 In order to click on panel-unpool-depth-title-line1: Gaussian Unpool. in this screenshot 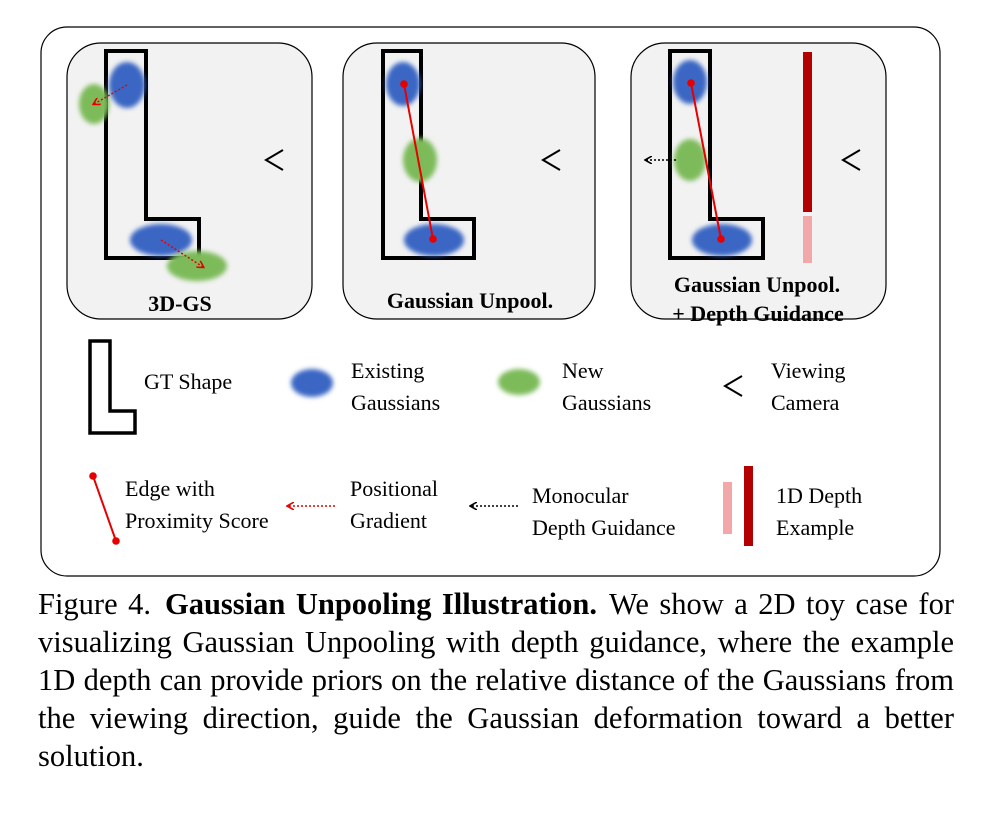, I will do `click(757, 284)`.